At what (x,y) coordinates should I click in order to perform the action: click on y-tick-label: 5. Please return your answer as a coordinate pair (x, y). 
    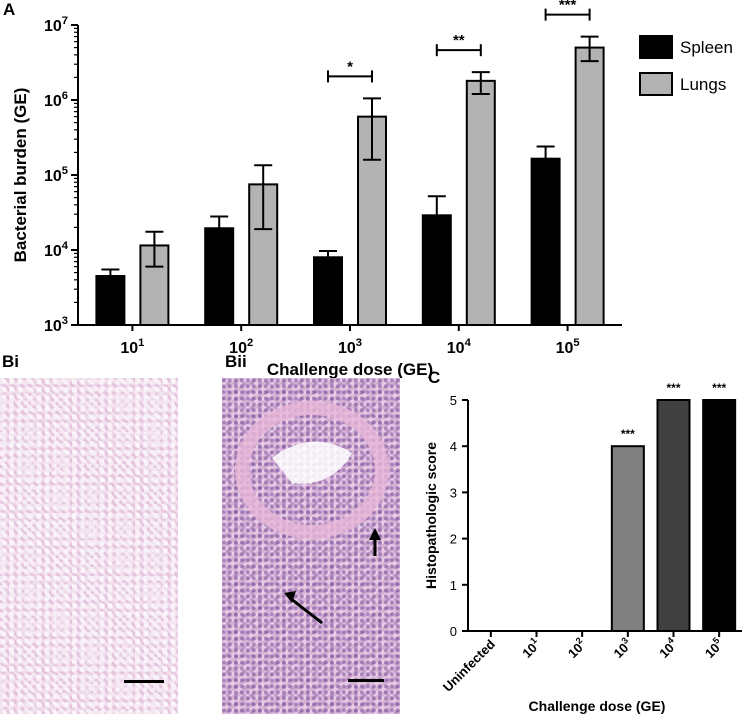
    Looking at the image, I should click on (453, 400).